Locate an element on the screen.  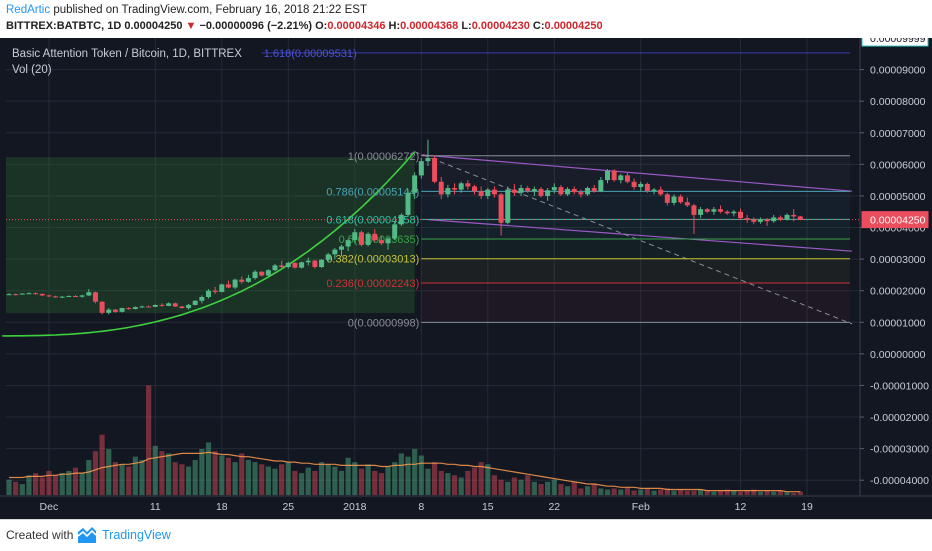
y-tick-label: -0.00004000 is located at coordinates (899, 481).